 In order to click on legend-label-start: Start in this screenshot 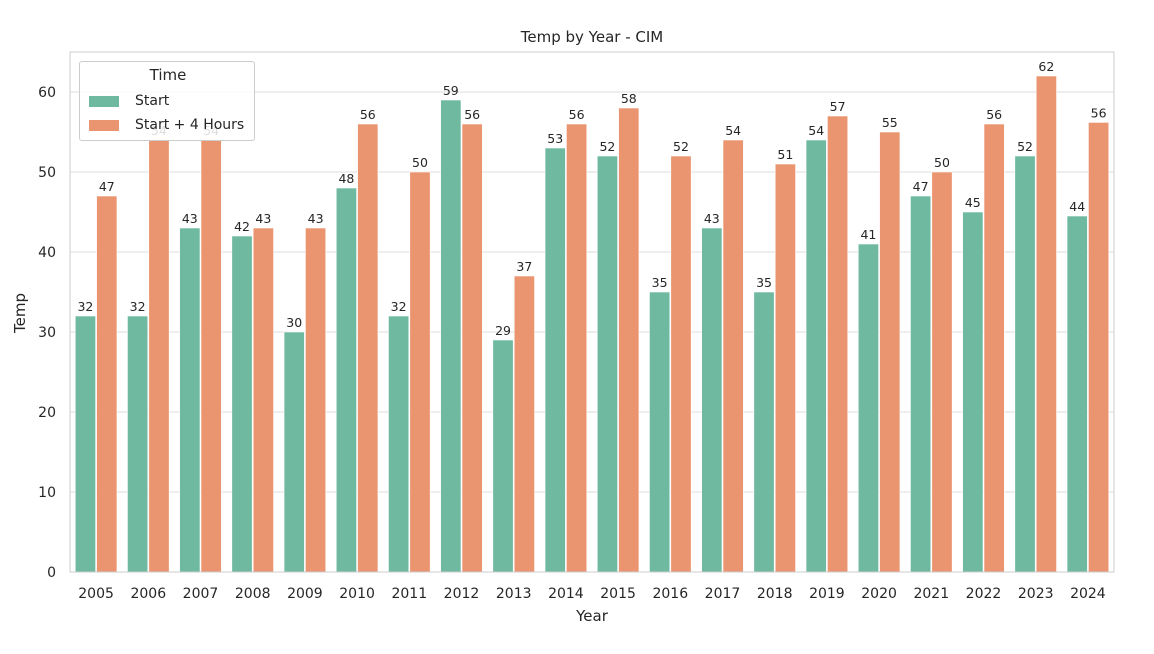, I will do `click(152, 101)`.